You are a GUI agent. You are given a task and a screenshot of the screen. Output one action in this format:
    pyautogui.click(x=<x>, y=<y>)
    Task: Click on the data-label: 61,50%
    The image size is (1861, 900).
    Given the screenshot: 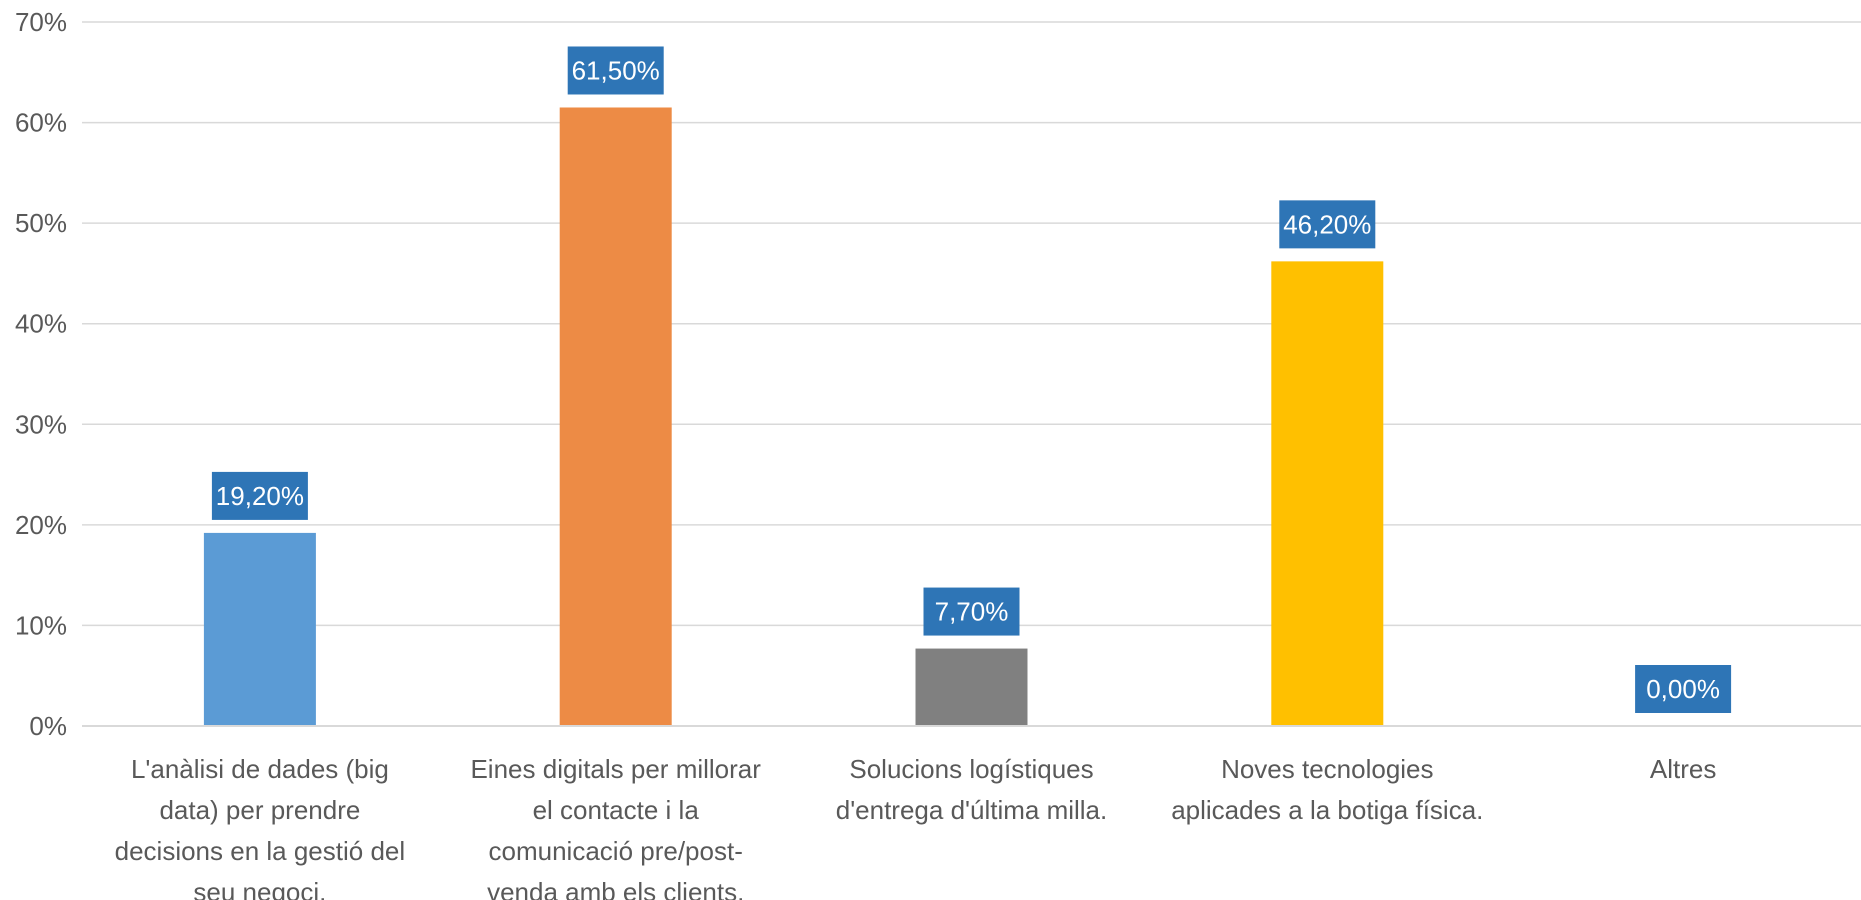 What is the action you would take?
    pyautogui.click(x=616, y=70)
    